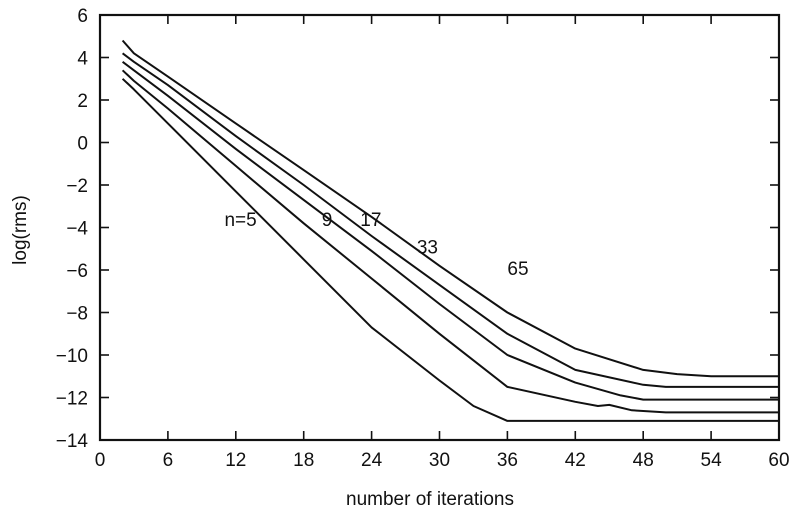 Image resolution: width=794 pixels, height=515 pixels. What do you see at coordinates (72, 399) in the screenshot?
I see `y-tick-label-1: −12` at bounding box center [72, 399].